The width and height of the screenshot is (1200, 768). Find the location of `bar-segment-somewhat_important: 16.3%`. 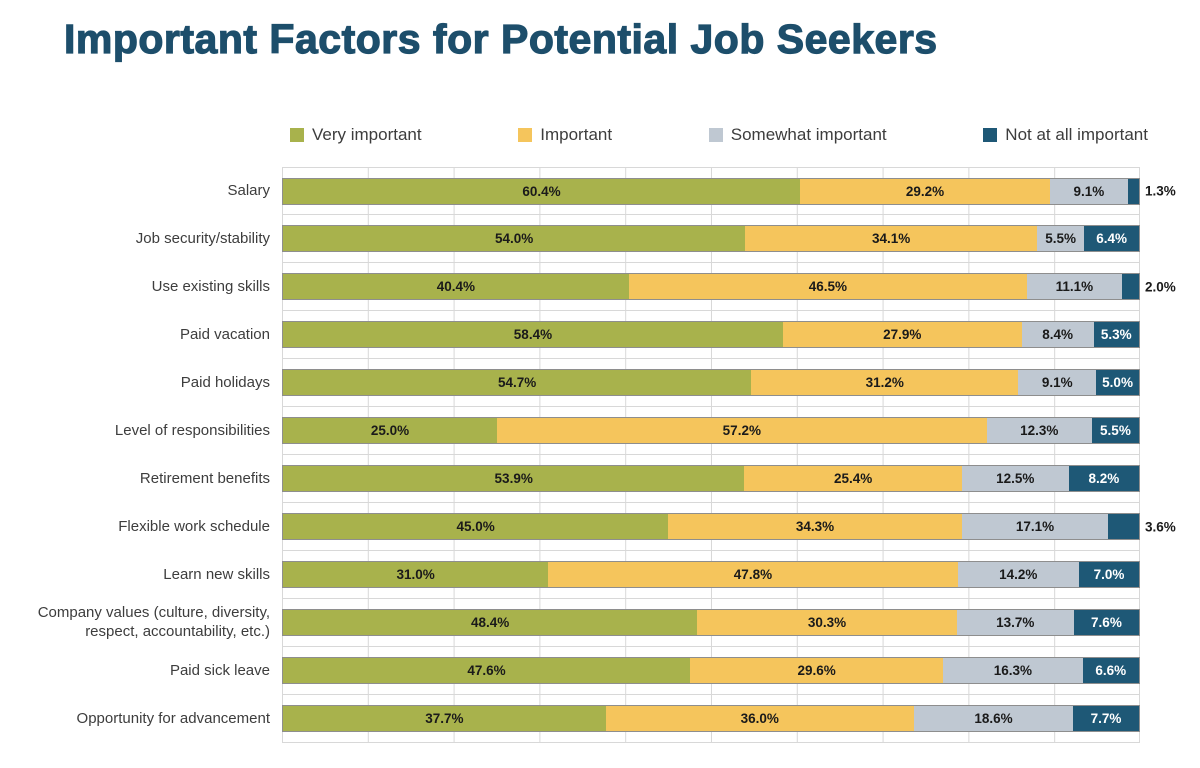

bar-segment-somewhat_important: 16.3% is located at coordinates (1013, 671).